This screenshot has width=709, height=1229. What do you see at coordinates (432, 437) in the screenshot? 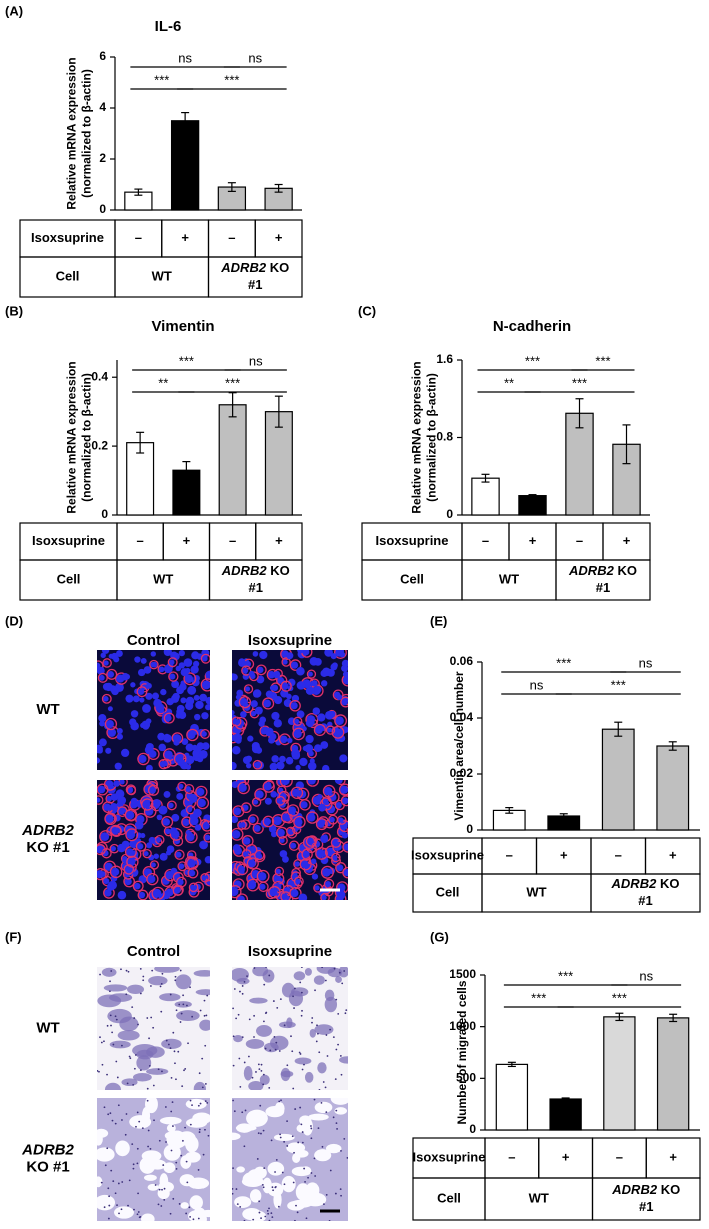
I see `y-axis-label: (normalized to β-actin)` at bounding box center [432, 437].